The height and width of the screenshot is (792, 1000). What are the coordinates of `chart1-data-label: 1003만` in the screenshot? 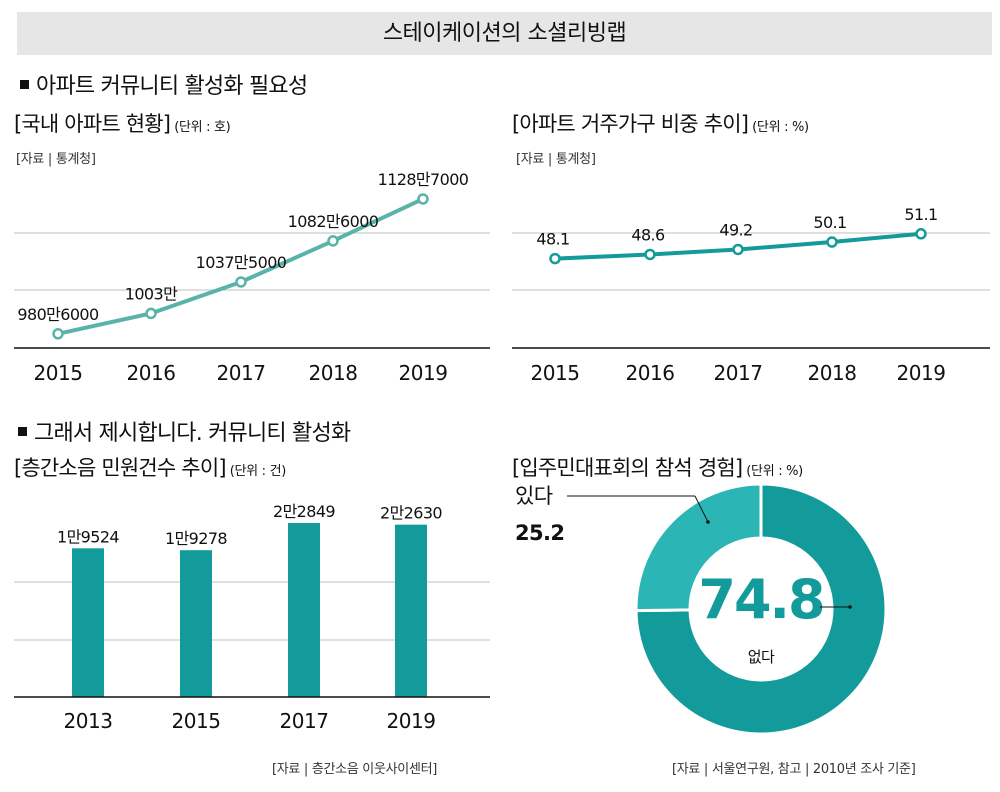 It's located at (151, 293).